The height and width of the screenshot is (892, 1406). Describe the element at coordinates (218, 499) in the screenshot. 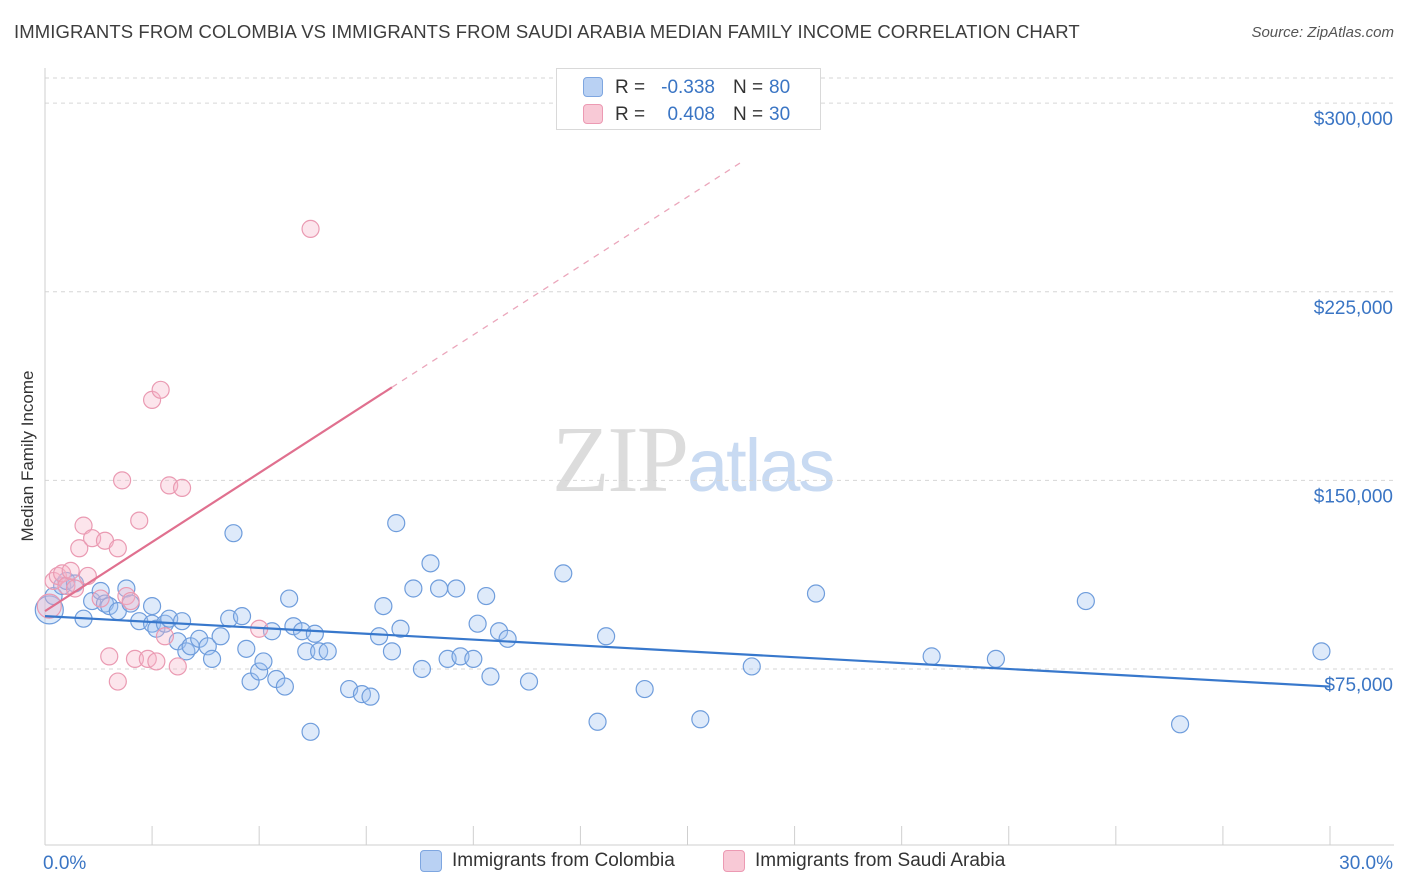

I see `saudi-arabia-trend-line` at that location.